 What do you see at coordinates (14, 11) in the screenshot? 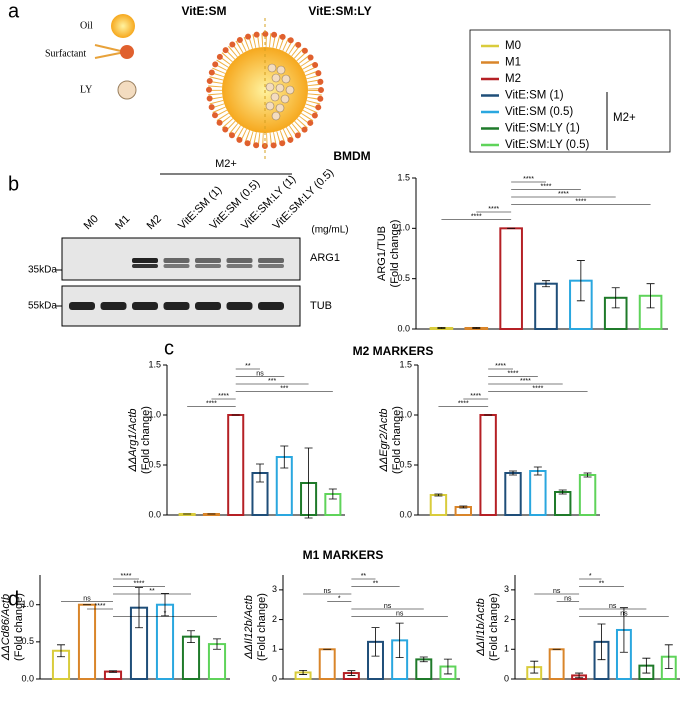
I see `panel-label: a` at bounding box center [14, 11].